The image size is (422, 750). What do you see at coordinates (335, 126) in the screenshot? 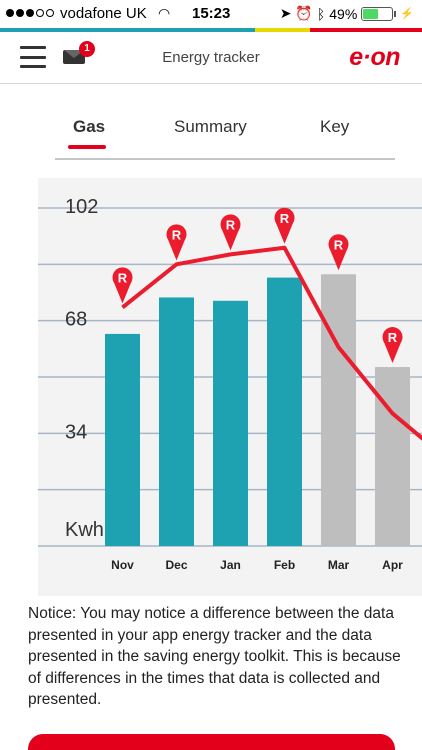
I see `tab-key: Key` at bounding box center [335, 126].